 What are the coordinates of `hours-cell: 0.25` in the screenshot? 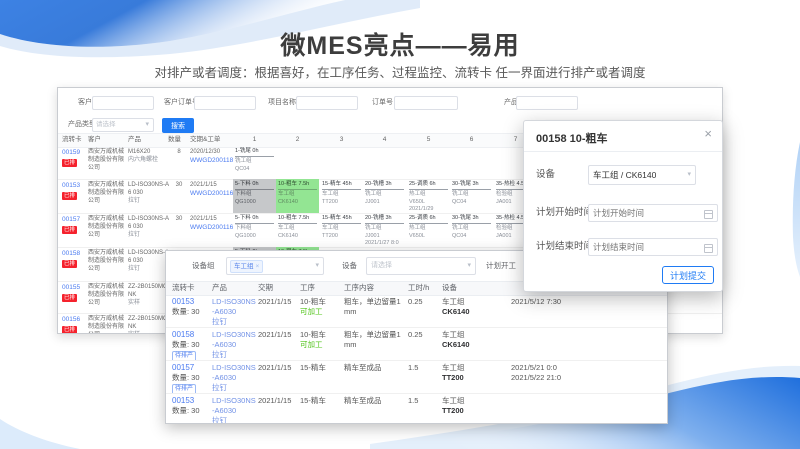 It's located at (415, 301).